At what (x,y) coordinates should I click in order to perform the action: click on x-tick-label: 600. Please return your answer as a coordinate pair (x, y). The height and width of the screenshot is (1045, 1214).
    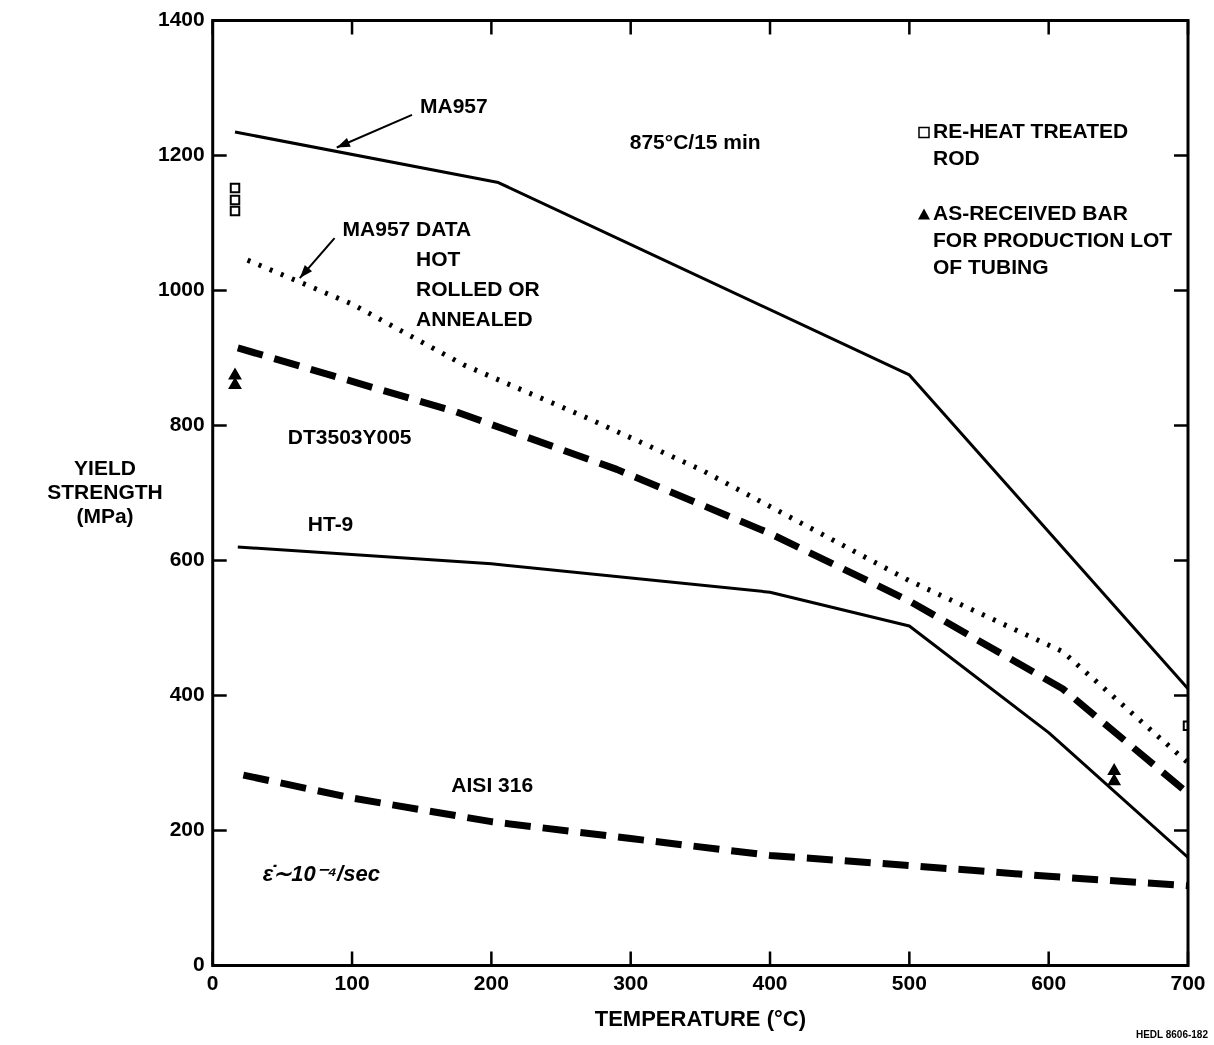
    Looking at the image, I should click on (1049, 982).